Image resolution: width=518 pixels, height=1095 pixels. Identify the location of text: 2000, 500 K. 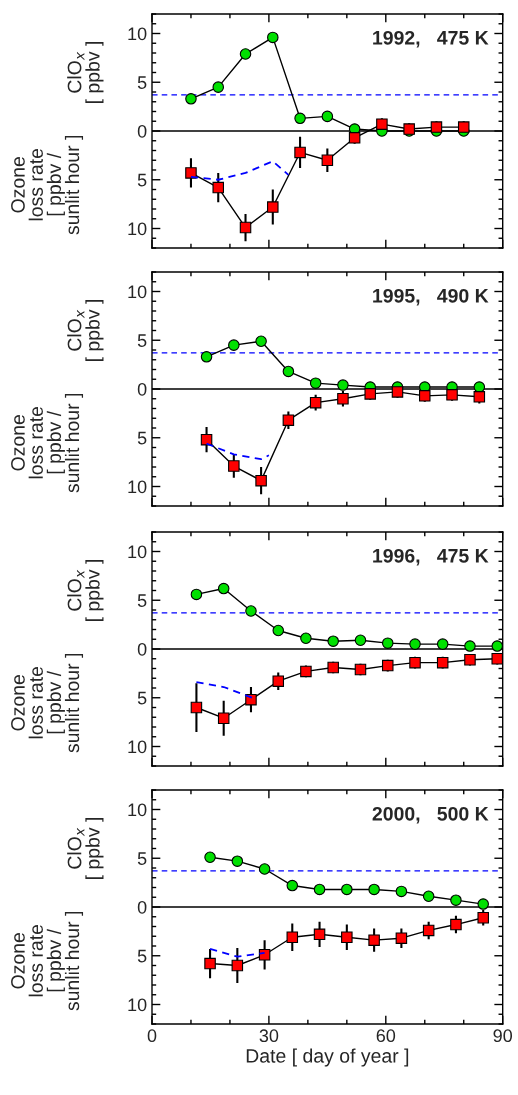
(430, 815).